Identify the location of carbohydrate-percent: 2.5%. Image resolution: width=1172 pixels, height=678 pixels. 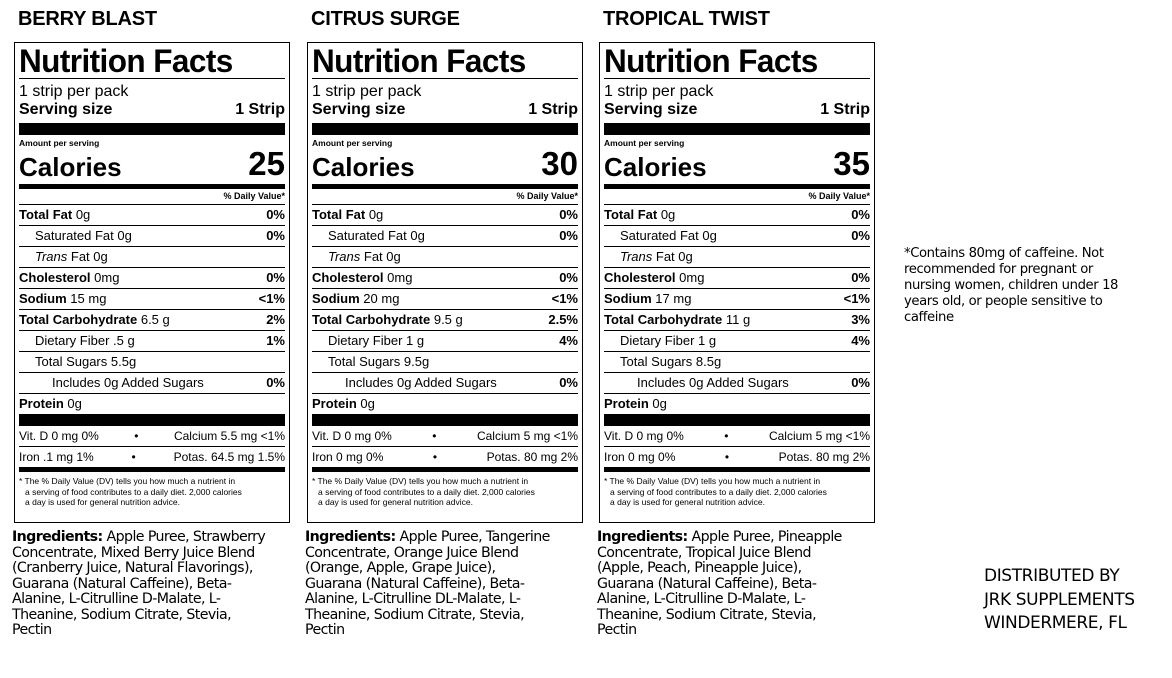
(563, 319).